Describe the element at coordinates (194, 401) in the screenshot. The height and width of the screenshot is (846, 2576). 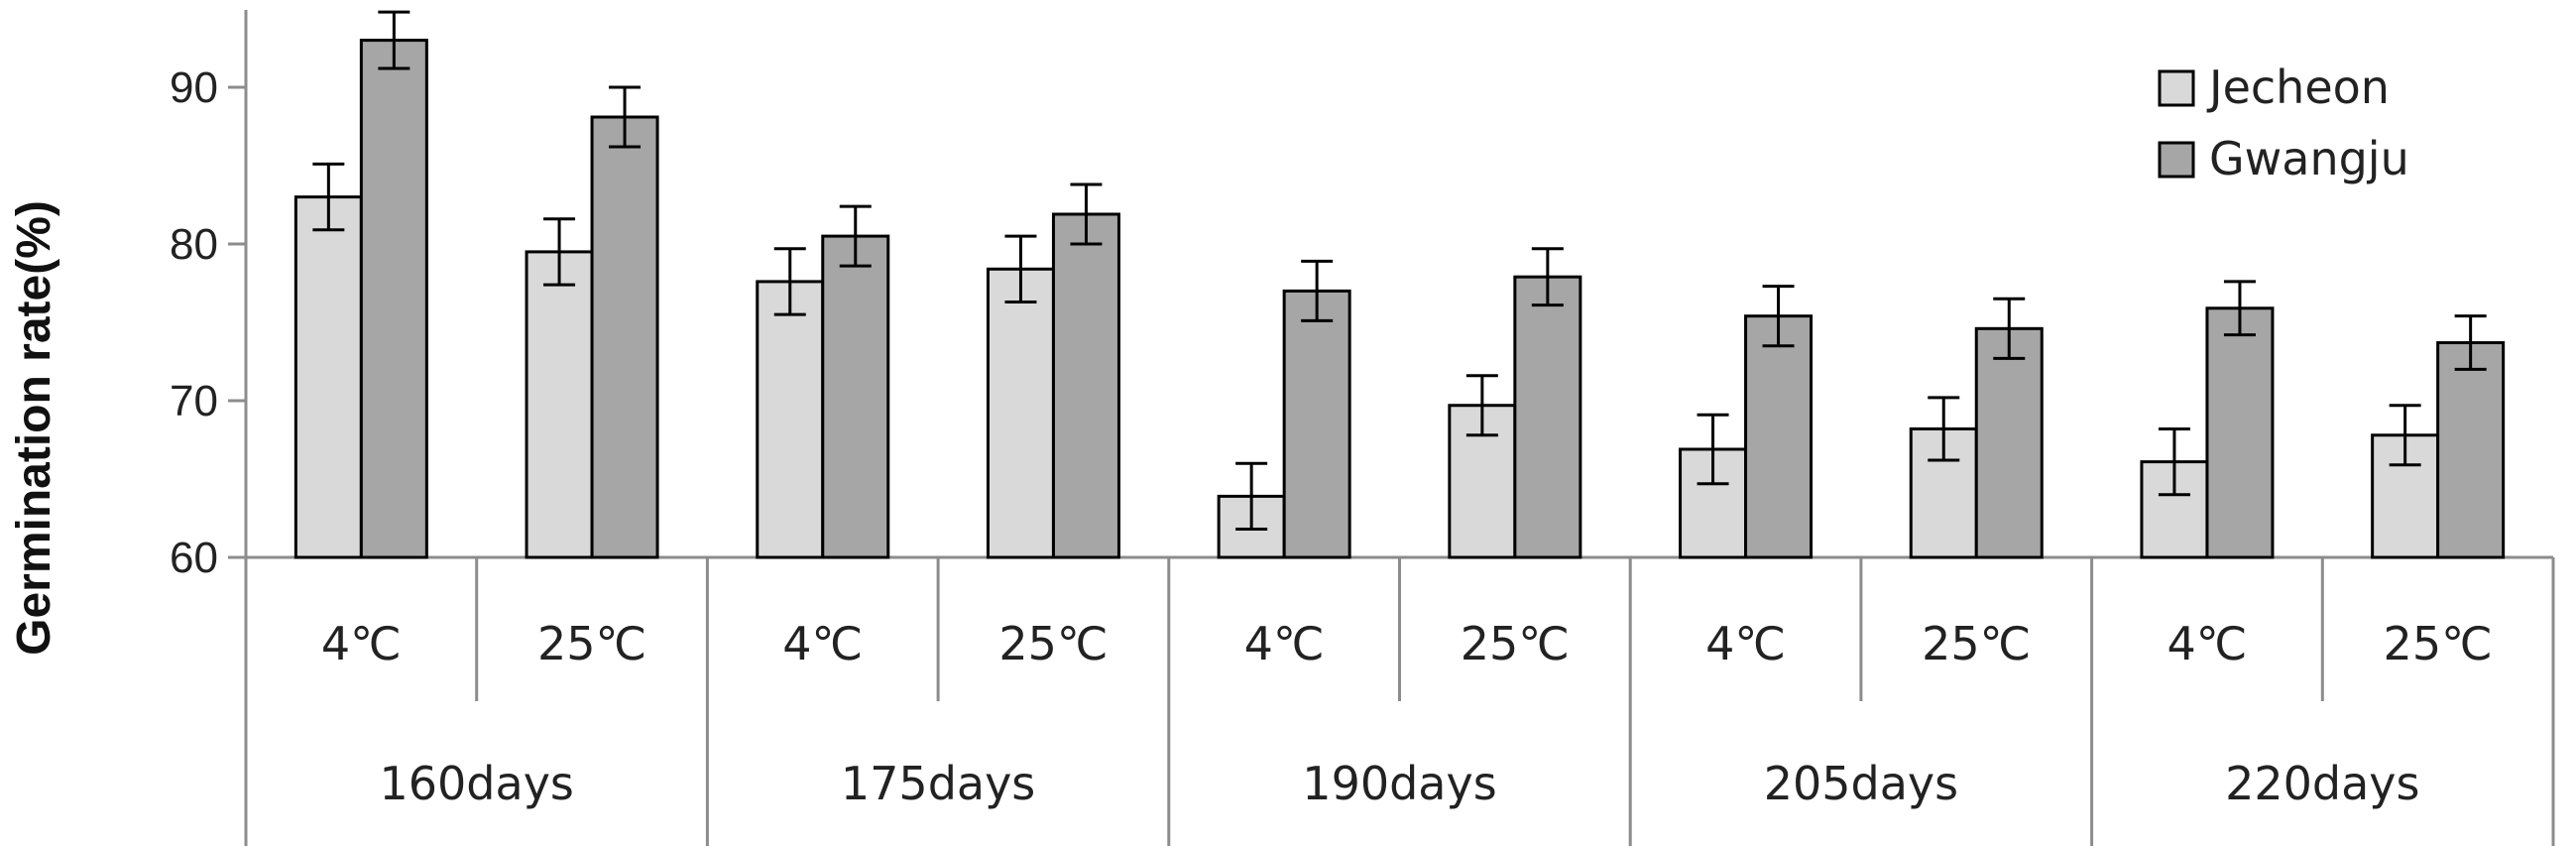
I see `y-tick-label: 70` at that location.